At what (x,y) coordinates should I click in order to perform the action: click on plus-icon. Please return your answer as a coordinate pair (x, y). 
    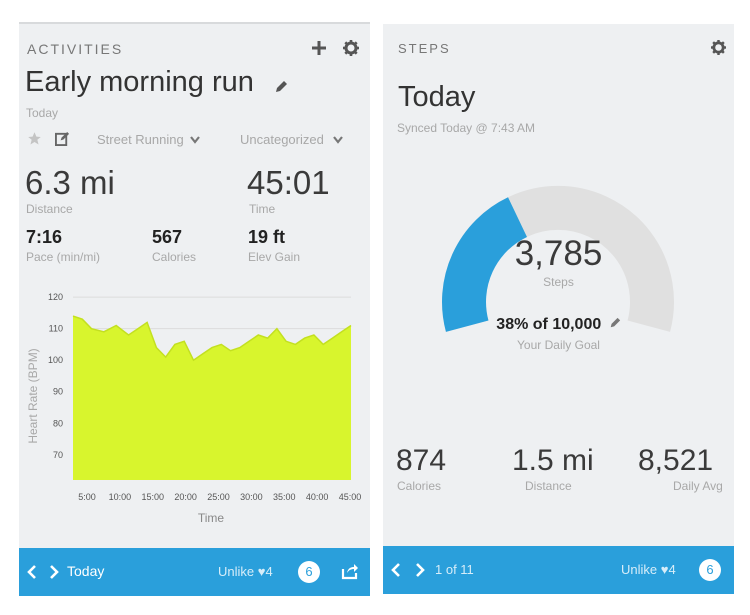
    Looking at the image, I should click on (319, 48).